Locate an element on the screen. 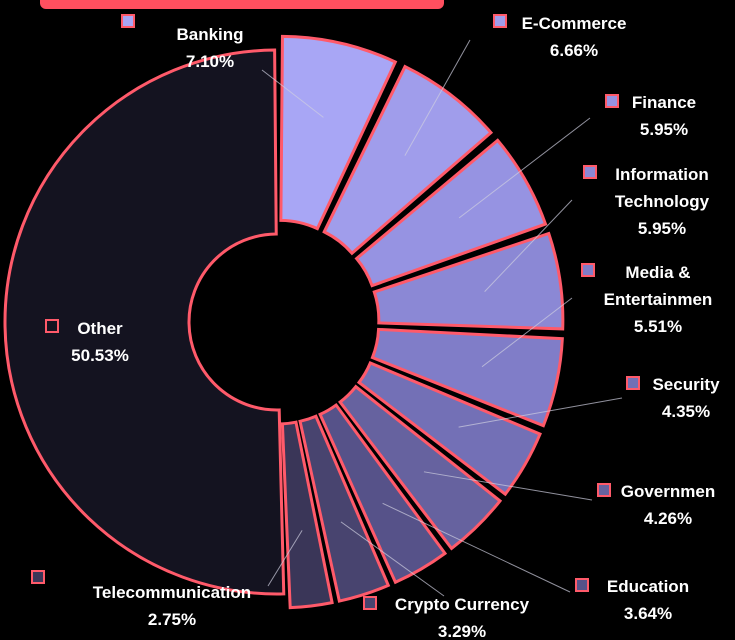 The height and width of the screenshot is (640, 735). slice-banking is located at coordinates (338, 132).